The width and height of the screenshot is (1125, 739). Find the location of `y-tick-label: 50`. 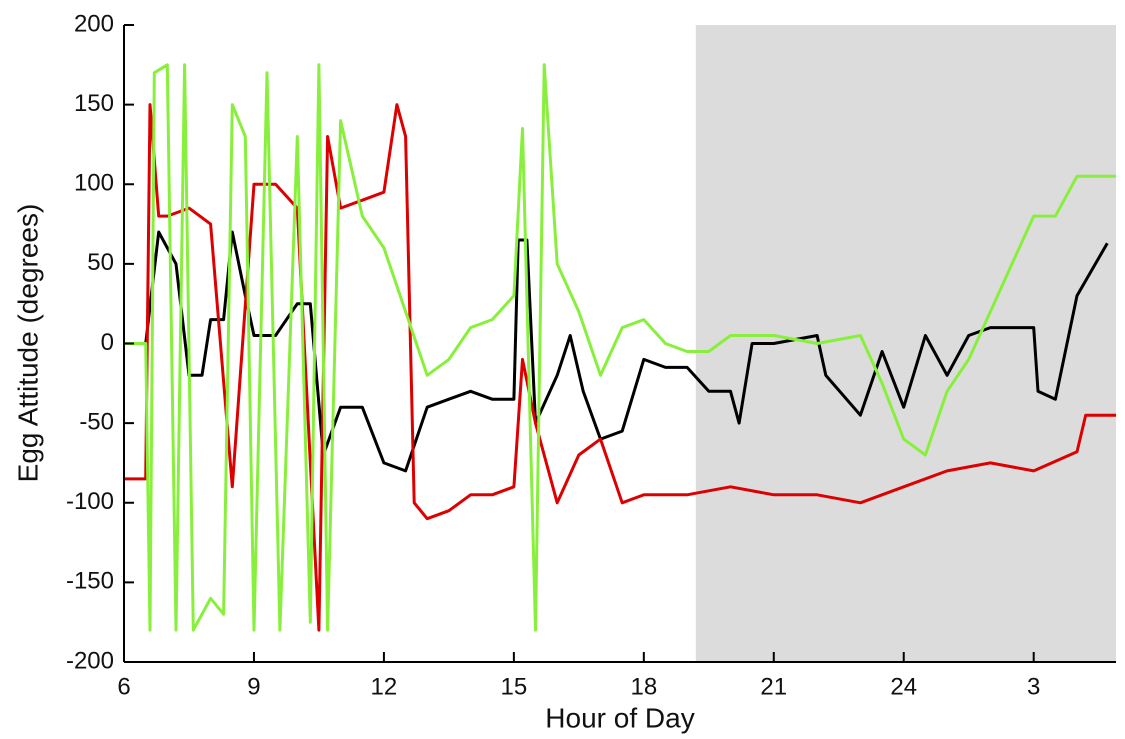

y-tick-label: 50 is located at coordinates (100, 262).